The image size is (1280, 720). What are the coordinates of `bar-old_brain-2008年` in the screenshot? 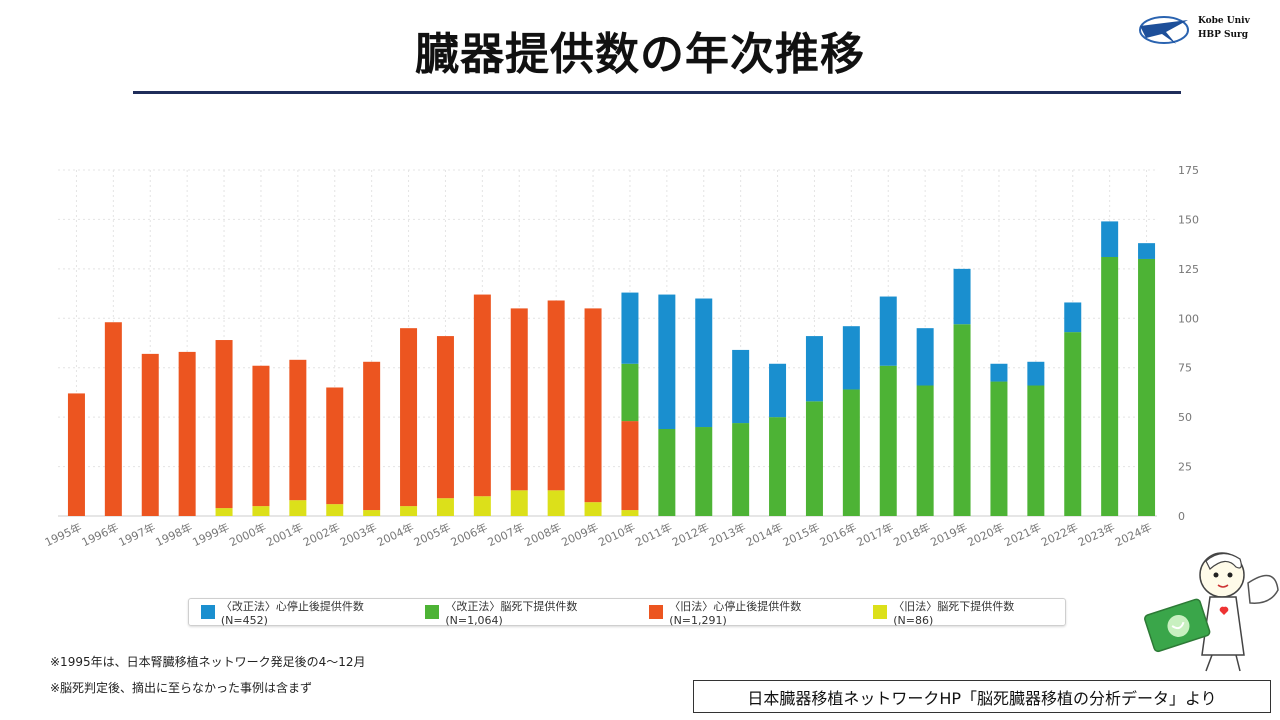 It's located at (556, 503).